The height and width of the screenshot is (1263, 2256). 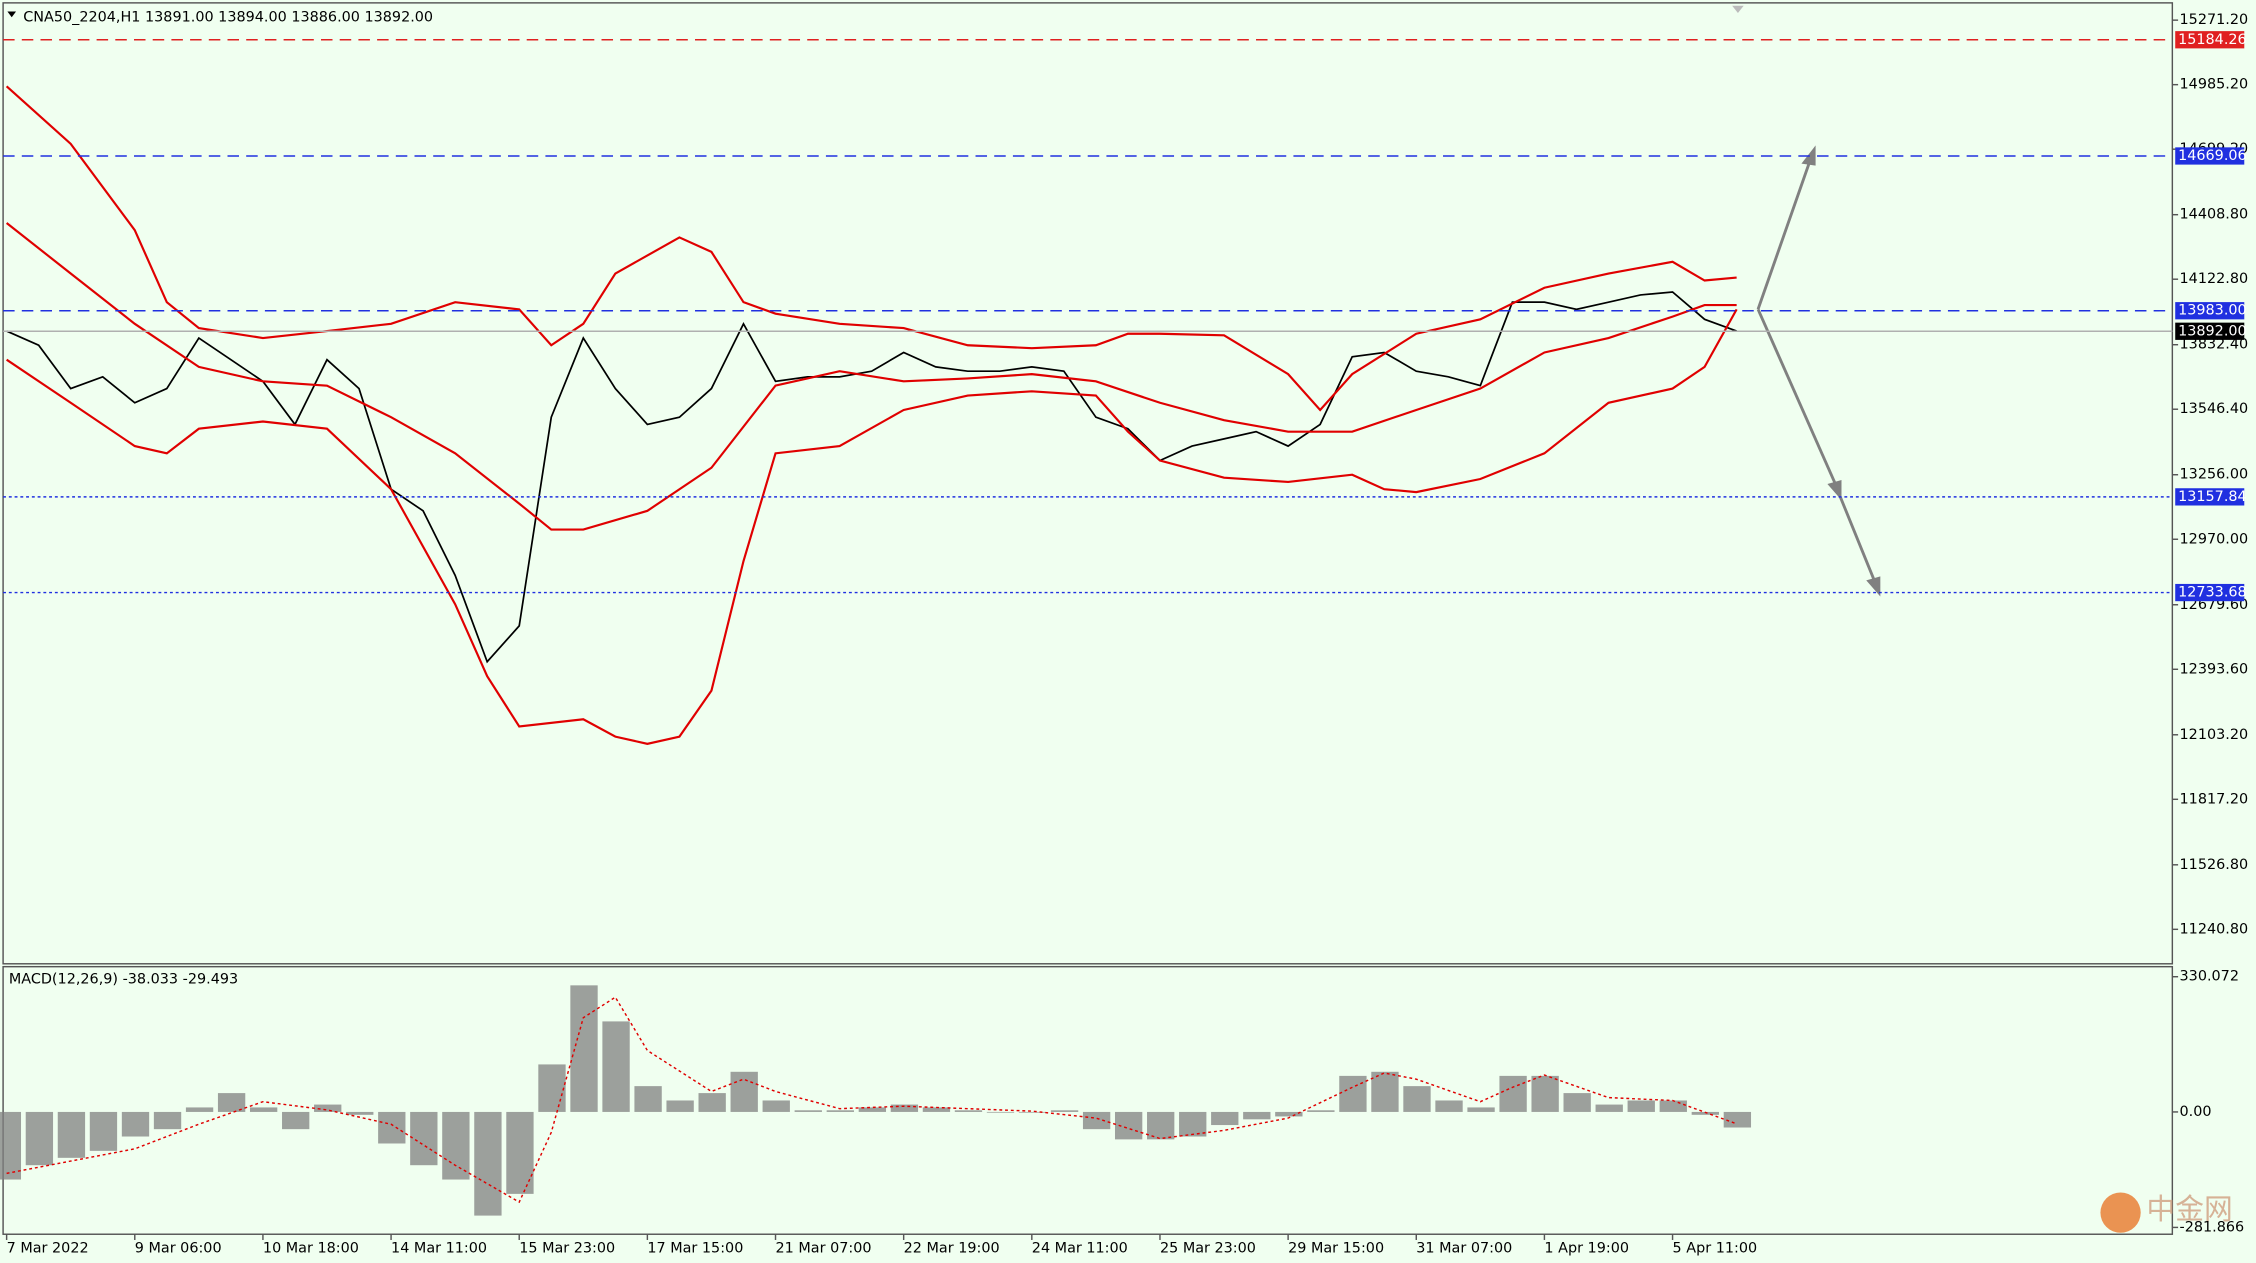 I want to click on y-tick-label: 330.072, so click(x=2209, y=977).